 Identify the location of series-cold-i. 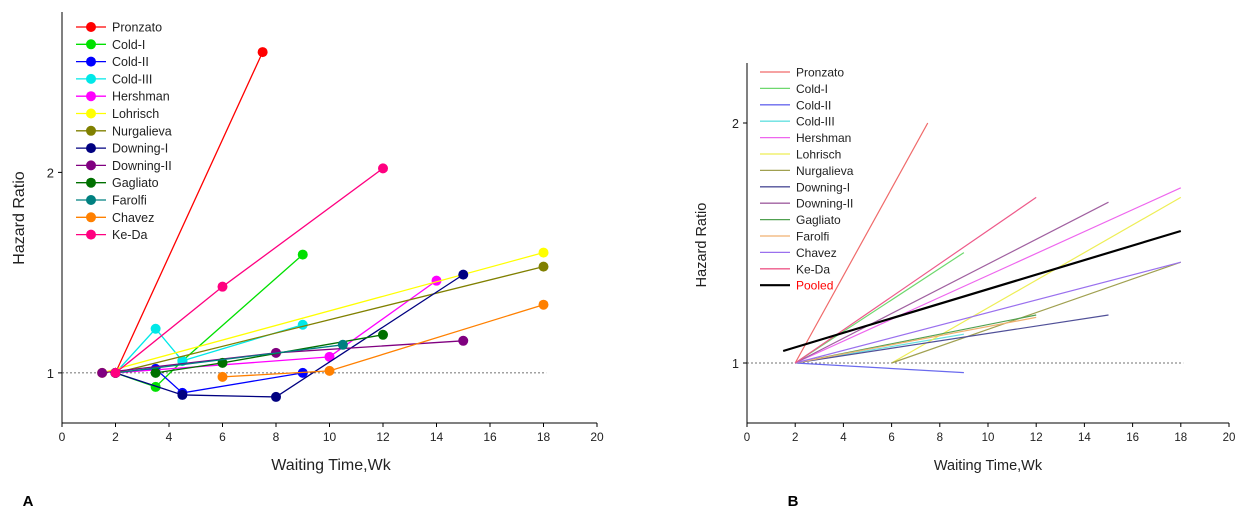
(879, 308).